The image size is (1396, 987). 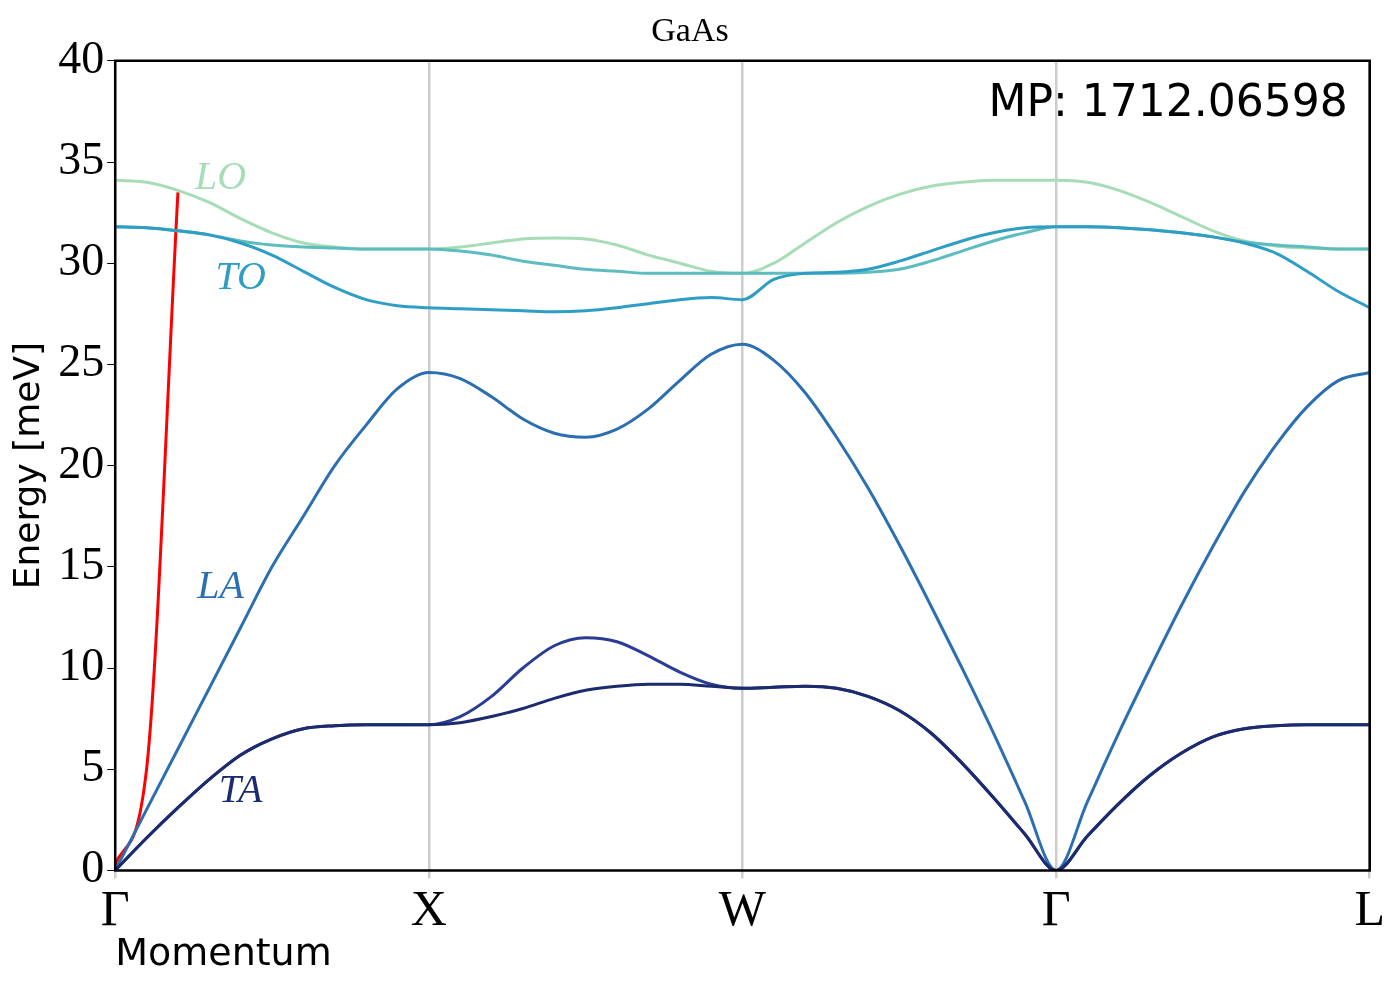 What do you see at coordinates (81, 563) in the screenshot?
I see `y-tick-label: 15` at bounding box center [81, 563].